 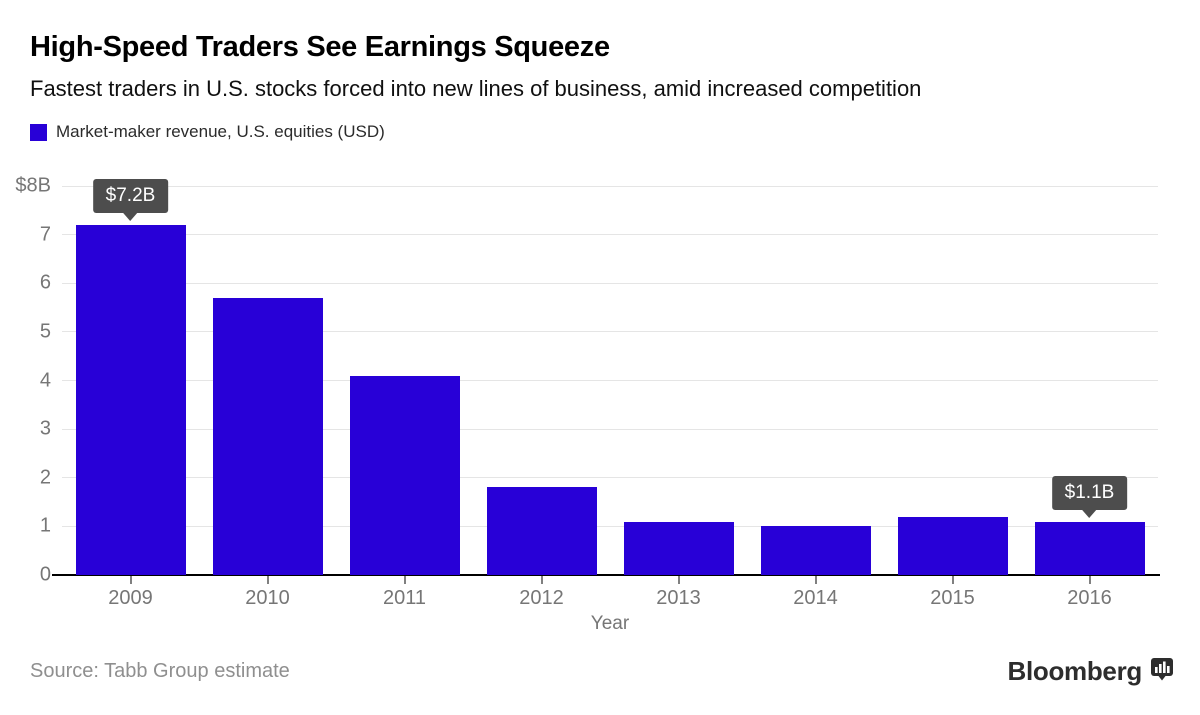 What do you see at coordinates (267, 598) in the screenshot?
I see `x-axis-tick-label: 2010` at bounding box center [267, 598].